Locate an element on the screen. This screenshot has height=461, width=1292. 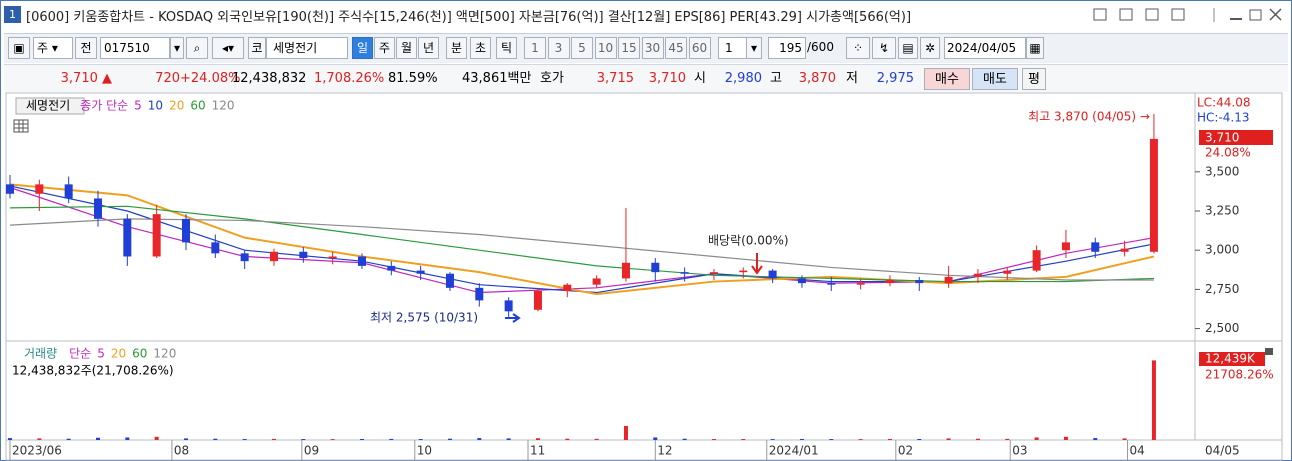
x-tick-label: 11 is located at coordinates (537, 451).